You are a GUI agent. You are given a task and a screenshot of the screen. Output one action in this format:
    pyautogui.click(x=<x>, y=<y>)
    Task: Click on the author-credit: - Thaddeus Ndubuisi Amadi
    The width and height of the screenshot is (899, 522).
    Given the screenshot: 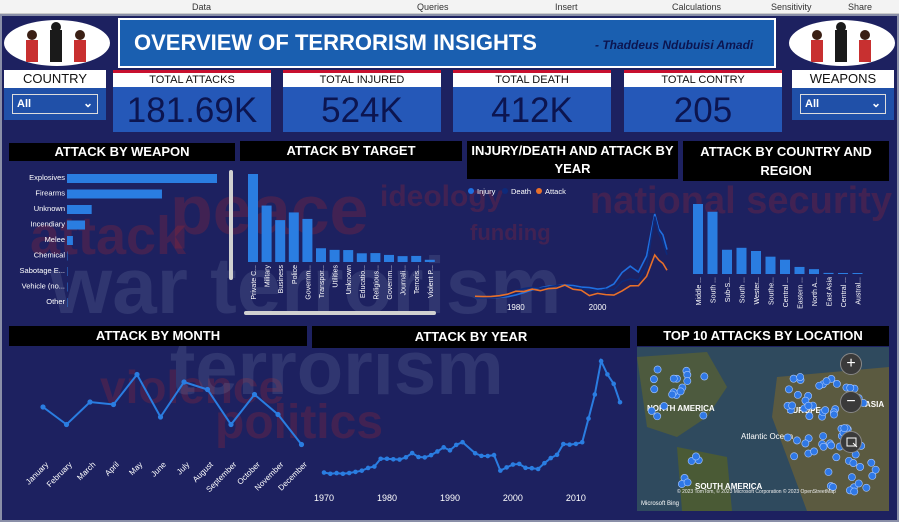 What is the action you would take?
    pyautogui.click(x=674, y=45)
    